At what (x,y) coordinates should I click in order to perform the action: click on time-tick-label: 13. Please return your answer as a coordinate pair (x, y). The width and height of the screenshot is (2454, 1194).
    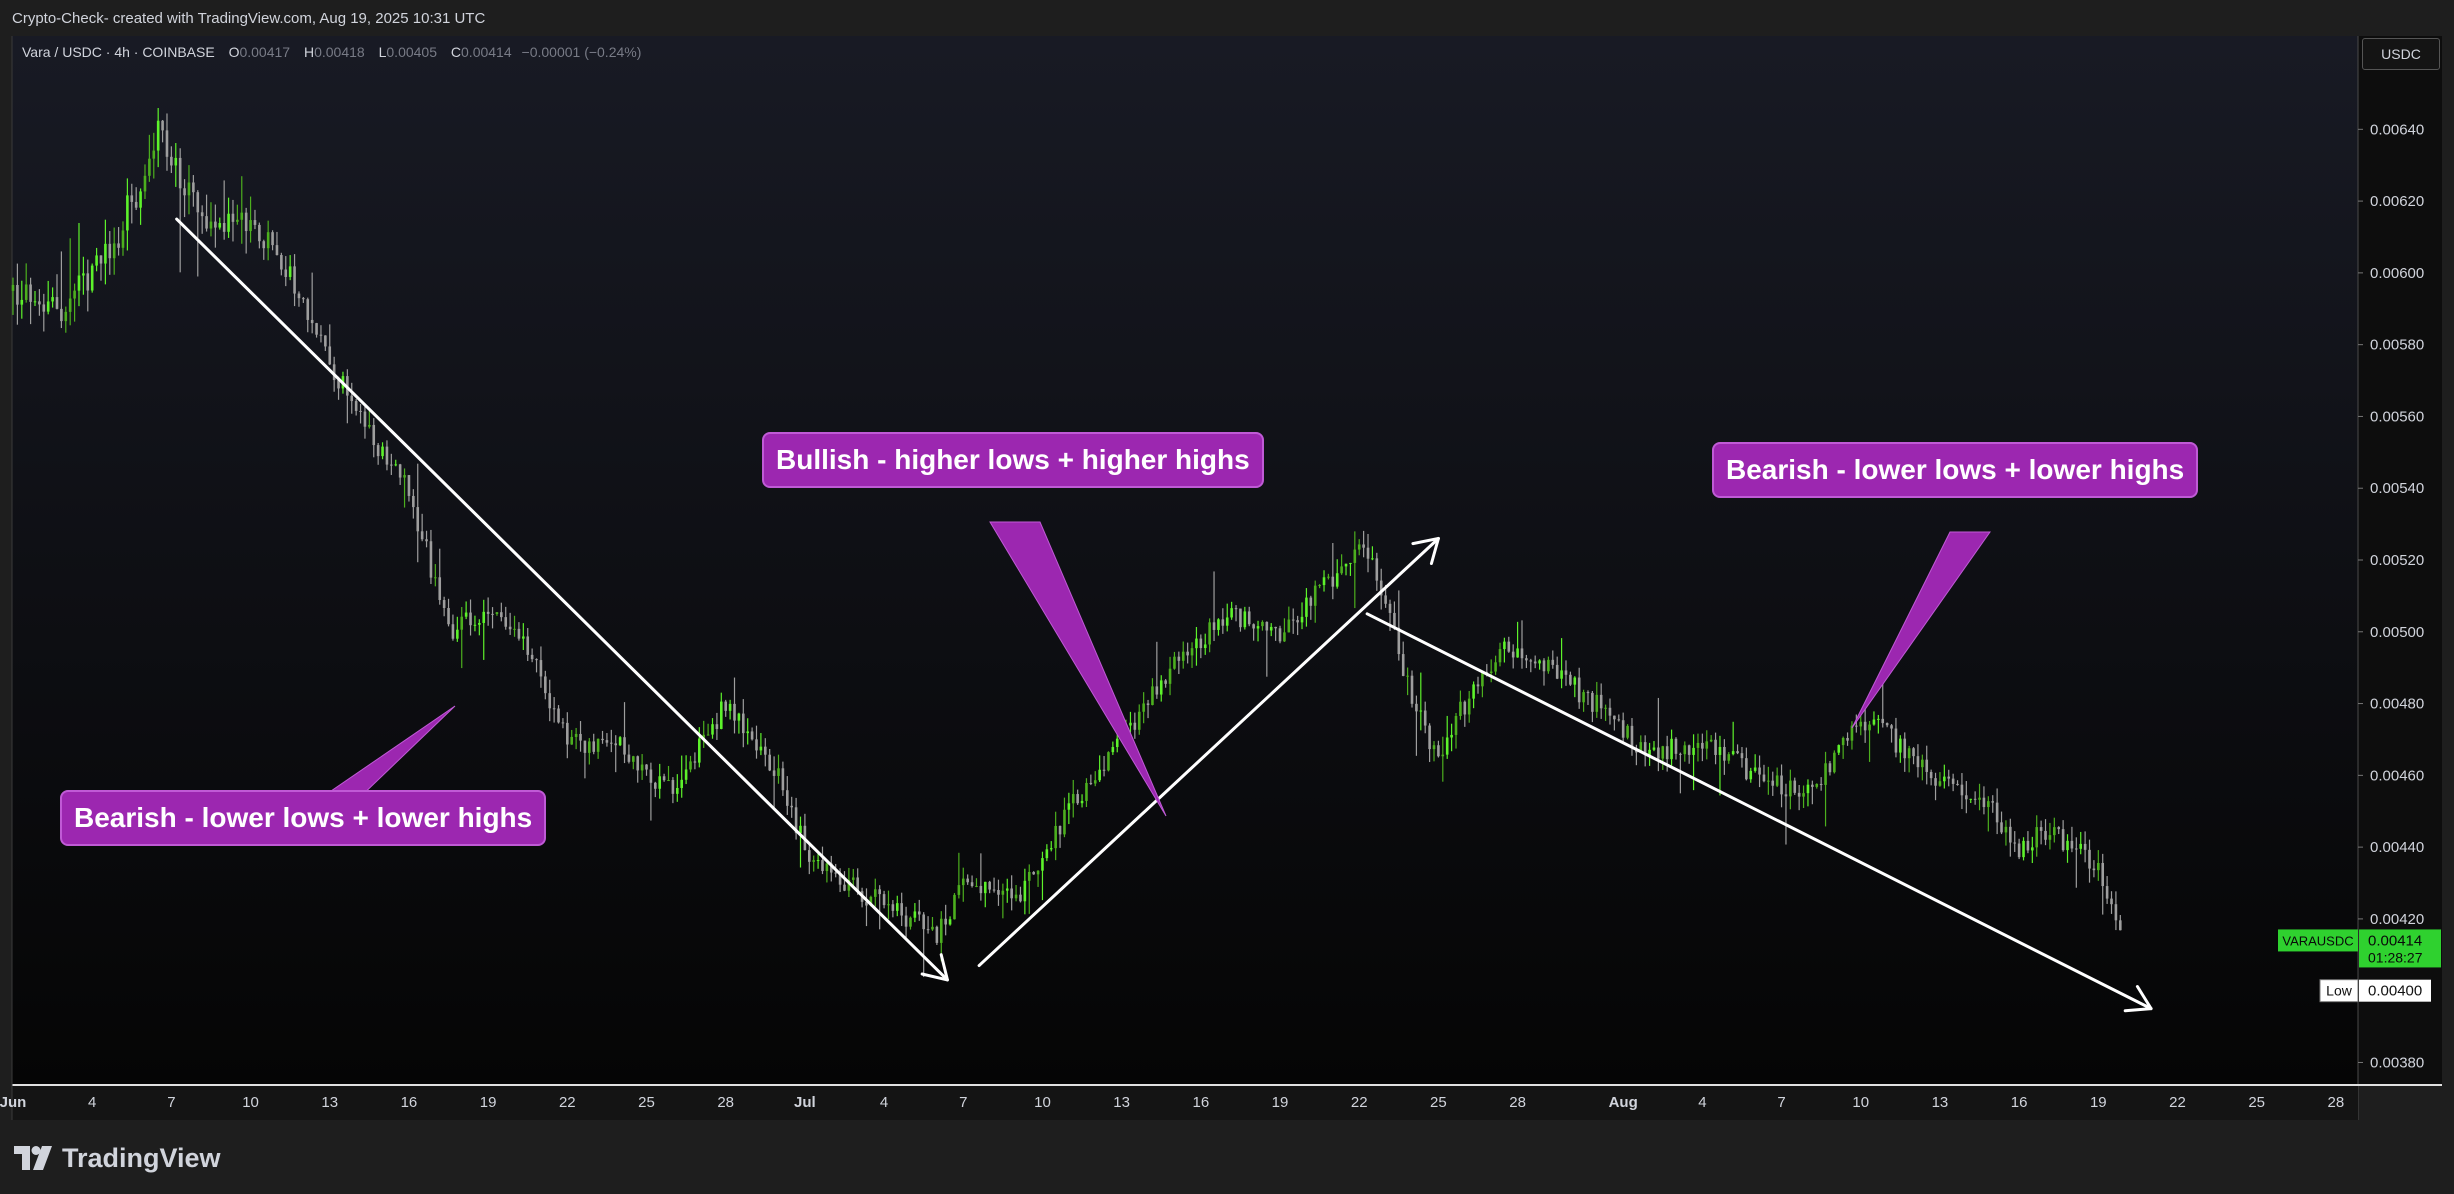
    Looking at the image, I should click on (329, 1102).